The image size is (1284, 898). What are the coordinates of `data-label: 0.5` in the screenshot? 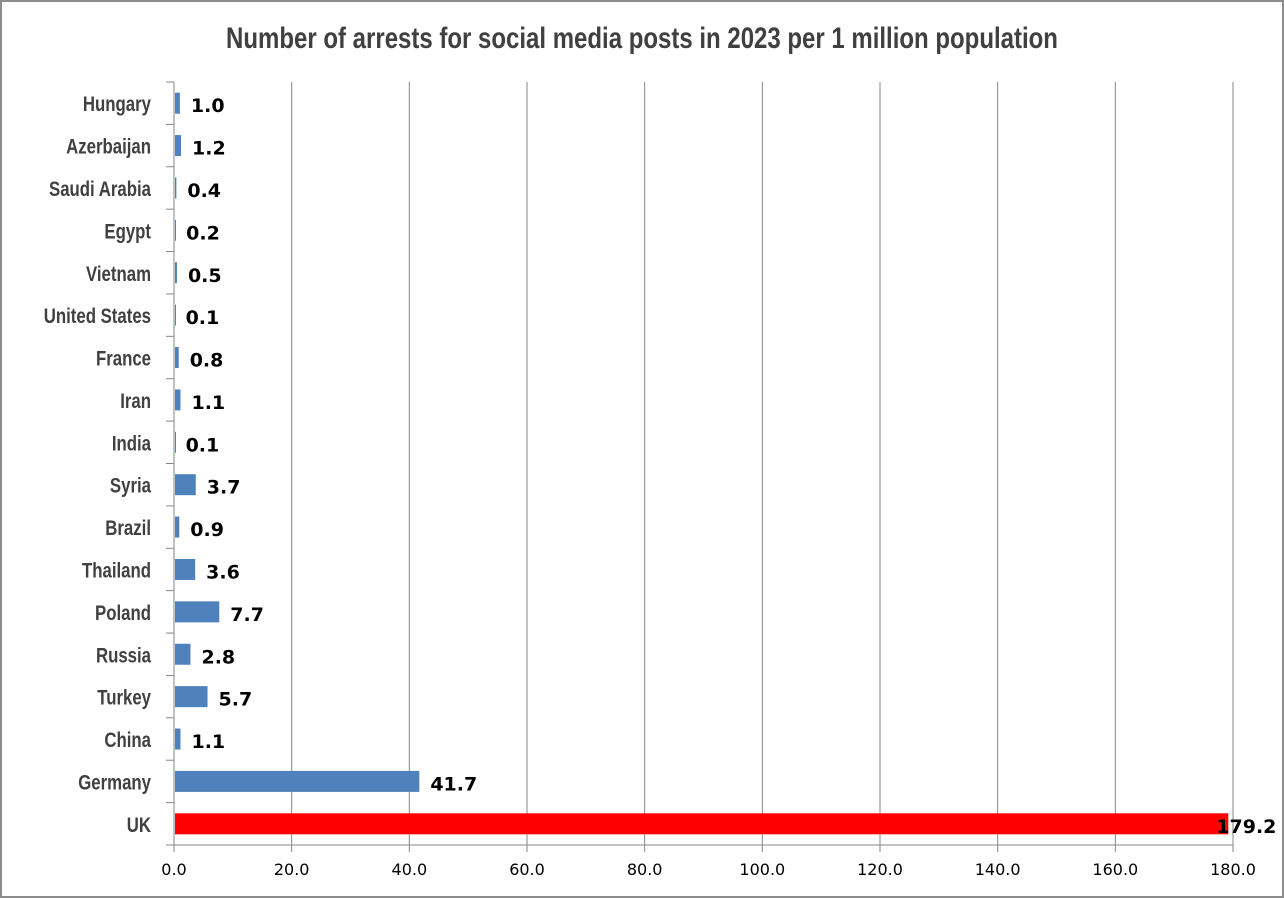 It's located at (205, 276).